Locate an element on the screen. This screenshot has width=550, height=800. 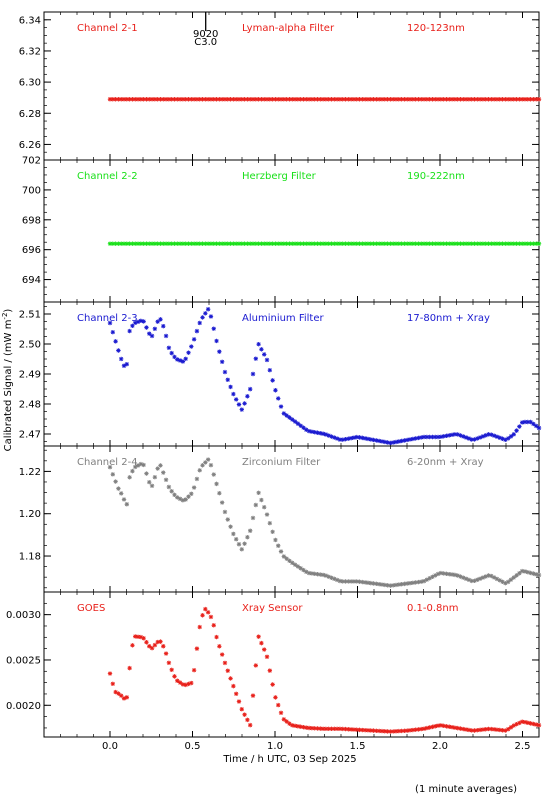
band-label: 6-20nm + Xray is located at coordinates (445, 462).